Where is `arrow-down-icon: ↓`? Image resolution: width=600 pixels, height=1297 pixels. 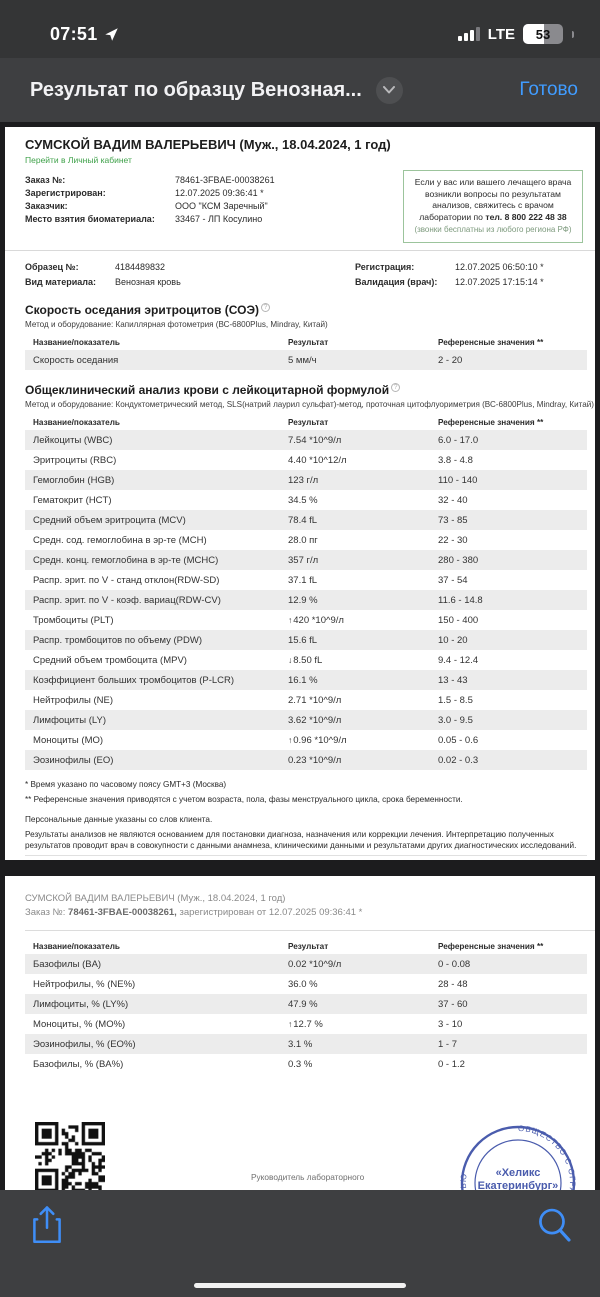 arrow-down-icon: ↓ is located at coordinates (290, 659).